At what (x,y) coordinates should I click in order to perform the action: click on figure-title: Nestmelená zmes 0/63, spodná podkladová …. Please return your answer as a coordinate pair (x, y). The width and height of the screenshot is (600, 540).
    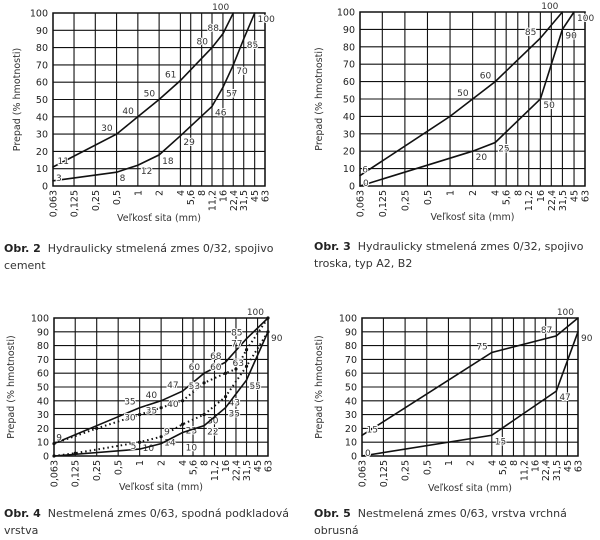
    Looking at the image, I should click on (146, 522).